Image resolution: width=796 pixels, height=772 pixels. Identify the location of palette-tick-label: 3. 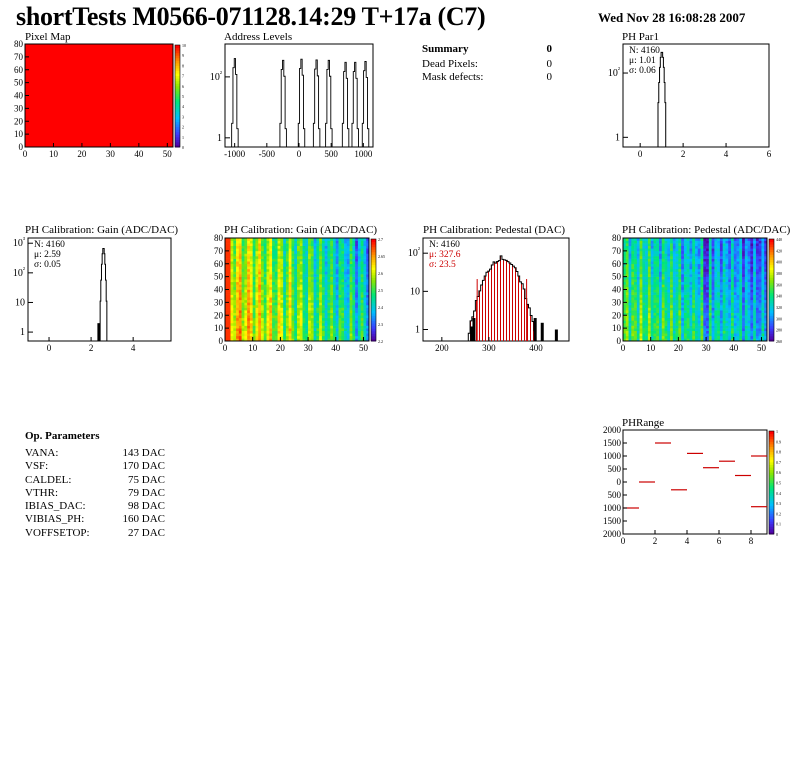
(183, 116).